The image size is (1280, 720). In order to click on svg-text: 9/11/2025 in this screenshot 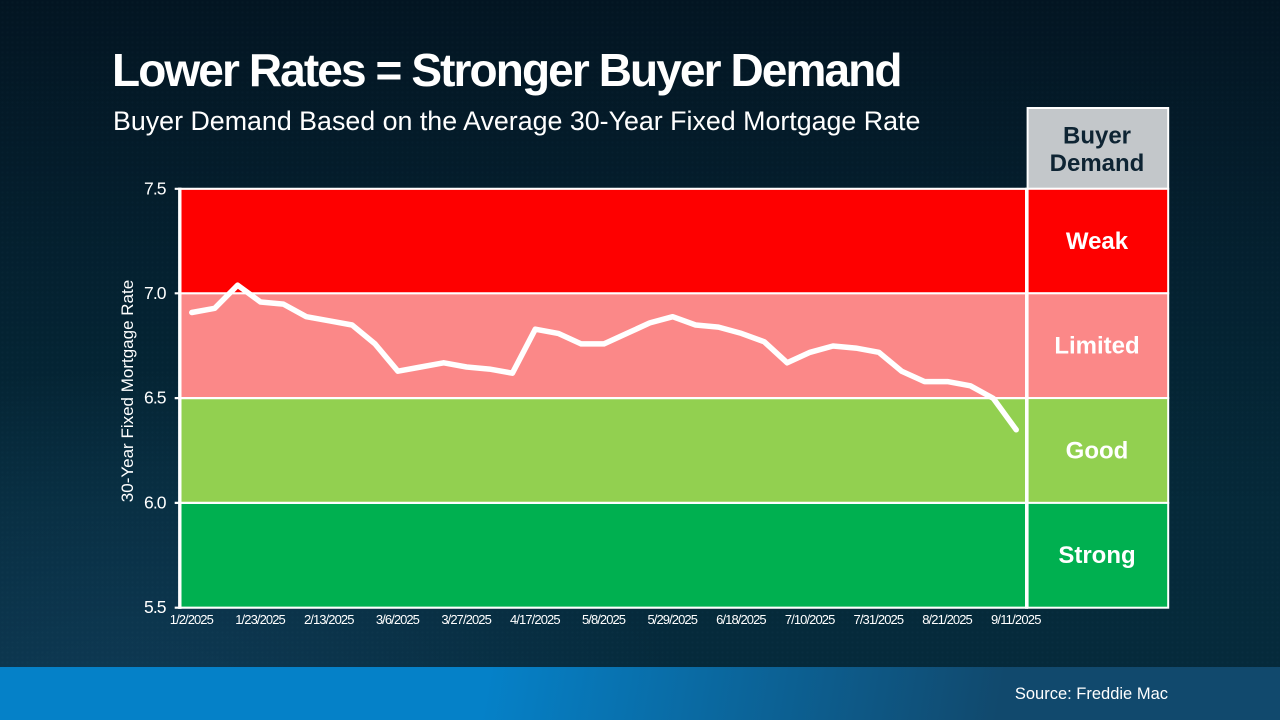, I will do `click(1016, 619)`.